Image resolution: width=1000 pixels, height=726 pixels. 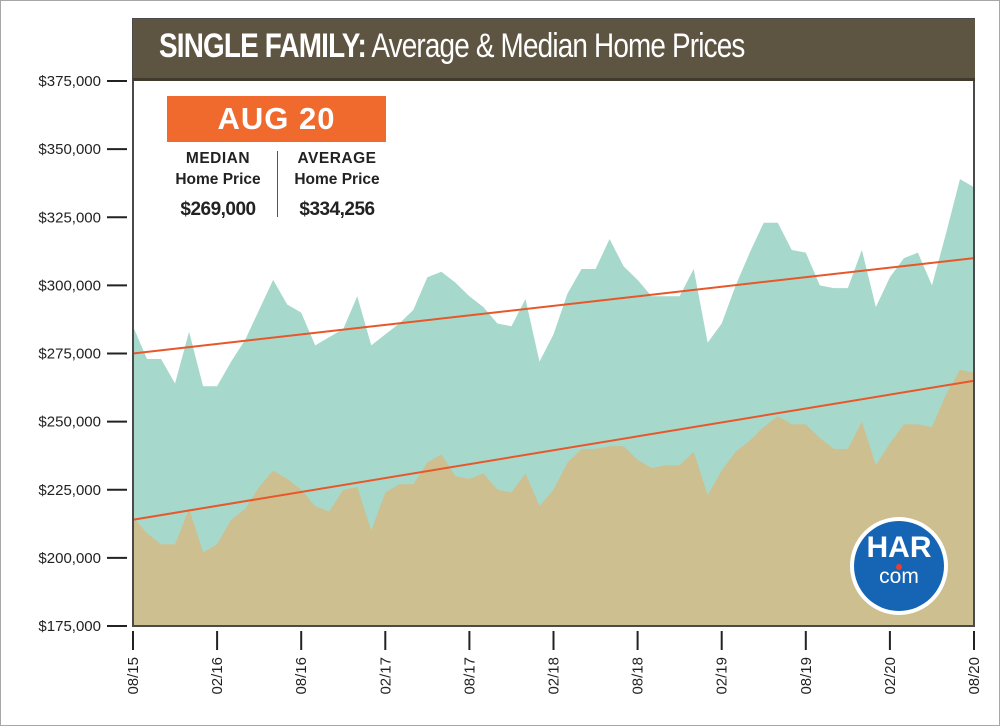 What do you see at coordinates (899, 576) in the screenshot?
I see `har-logo-subtext: com` at bounding box center [899, 576].